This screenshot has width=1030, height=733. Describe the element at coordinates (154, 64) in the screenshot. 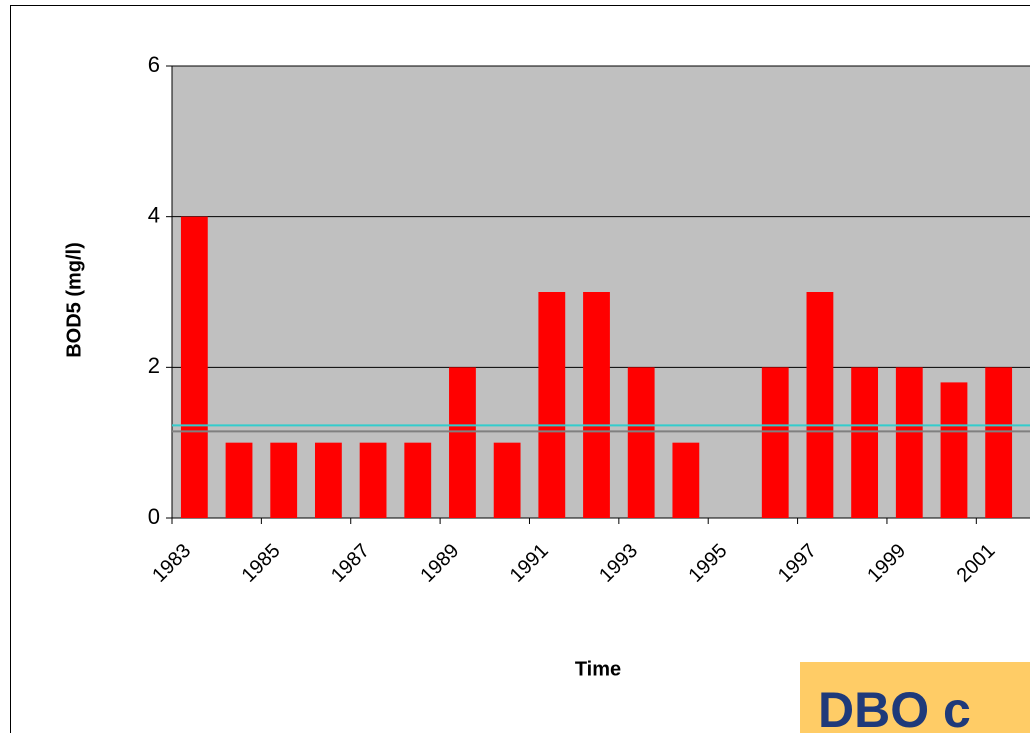

I see `y-tick-label: 6` at that location.